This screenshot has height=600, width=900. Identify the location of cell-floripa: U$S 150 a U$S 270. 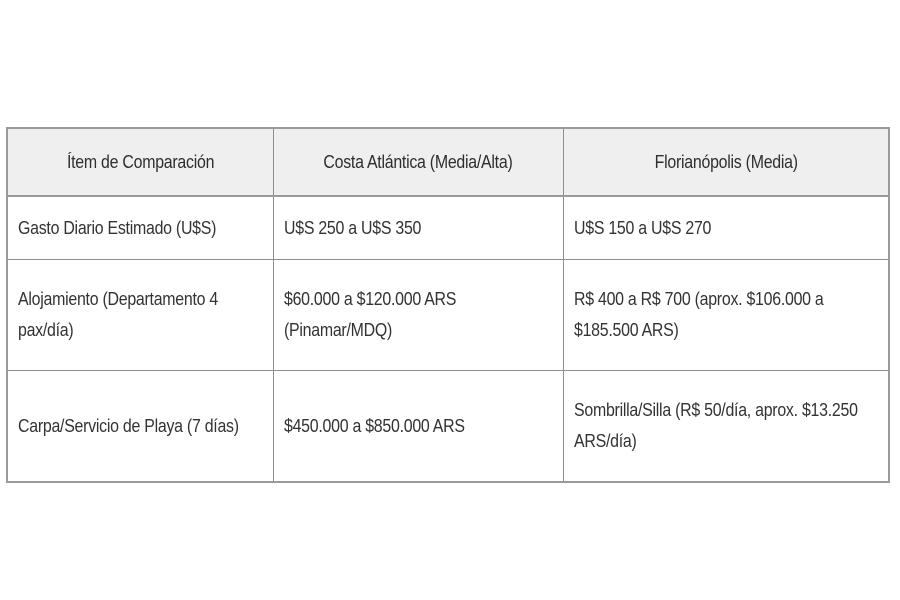
(726, 227).